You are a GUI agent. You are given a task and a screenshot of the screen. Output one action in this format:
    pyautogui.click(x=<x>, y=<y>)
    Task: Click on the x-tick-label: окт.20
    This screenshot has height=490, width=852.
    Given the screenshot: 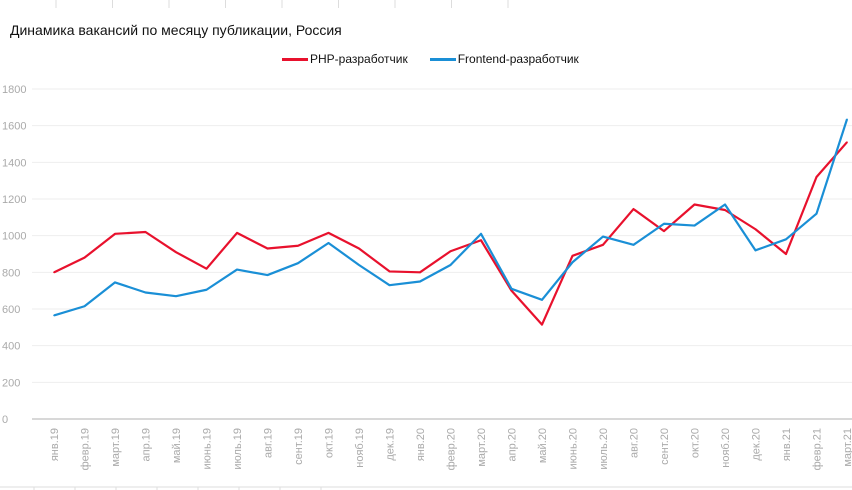 What is the action you would take?
    pyautogui.click(x=696, y=443)
    